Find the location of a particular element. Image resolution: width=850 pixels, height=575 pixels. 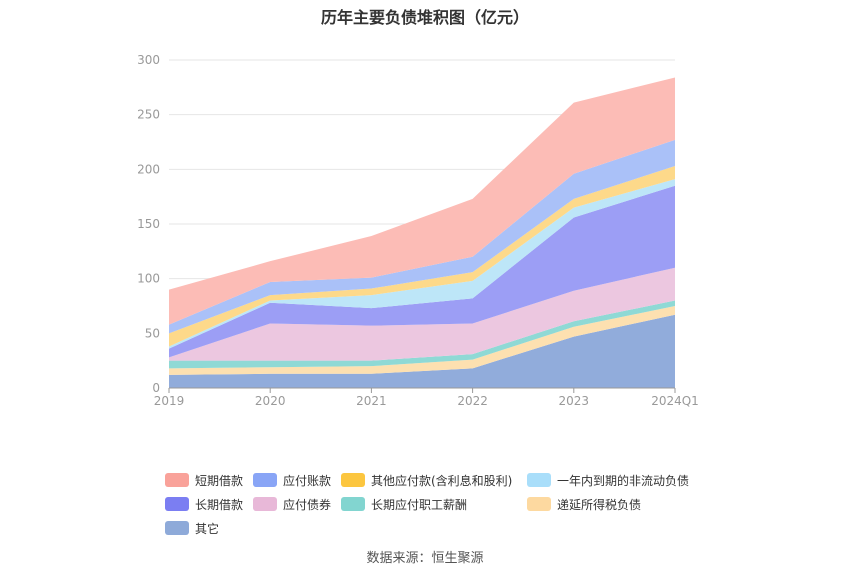

legend-item: 其它 is located at coordinates (209, 528).